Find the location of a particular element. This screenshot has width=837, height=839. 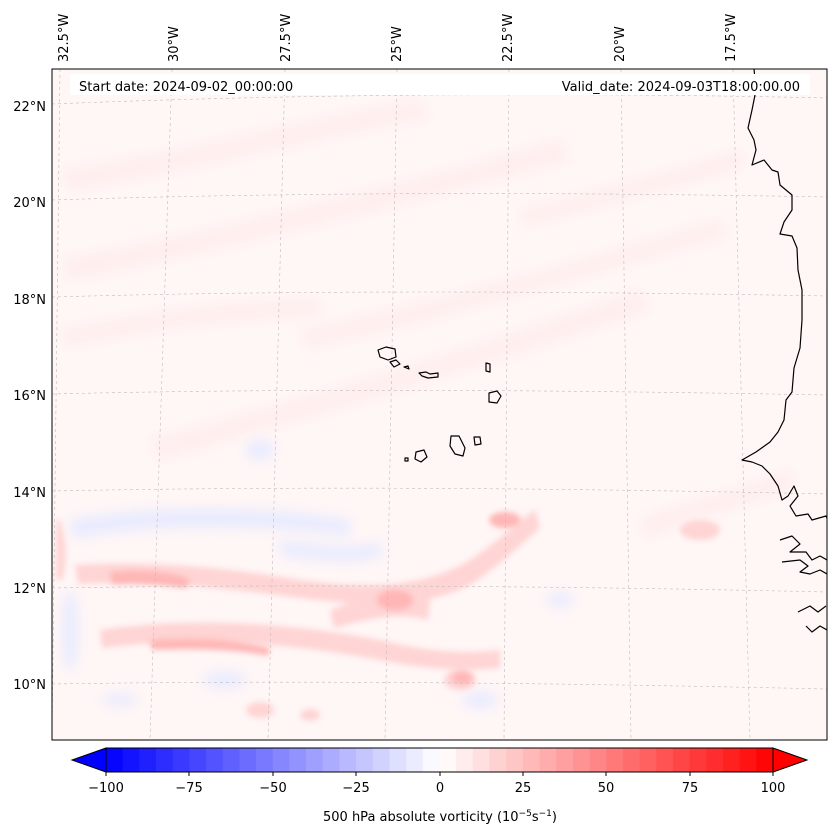

colorbar-tick-label: −50 is located at coordinates (272, 788).